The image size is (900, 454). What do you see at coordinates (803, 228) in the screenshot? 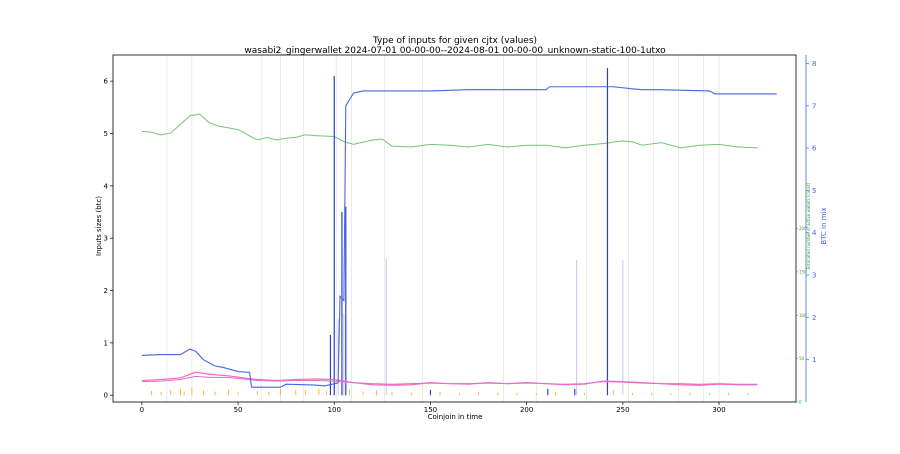
I see `green-tick-label: 200` at bounding box center [803, 228].